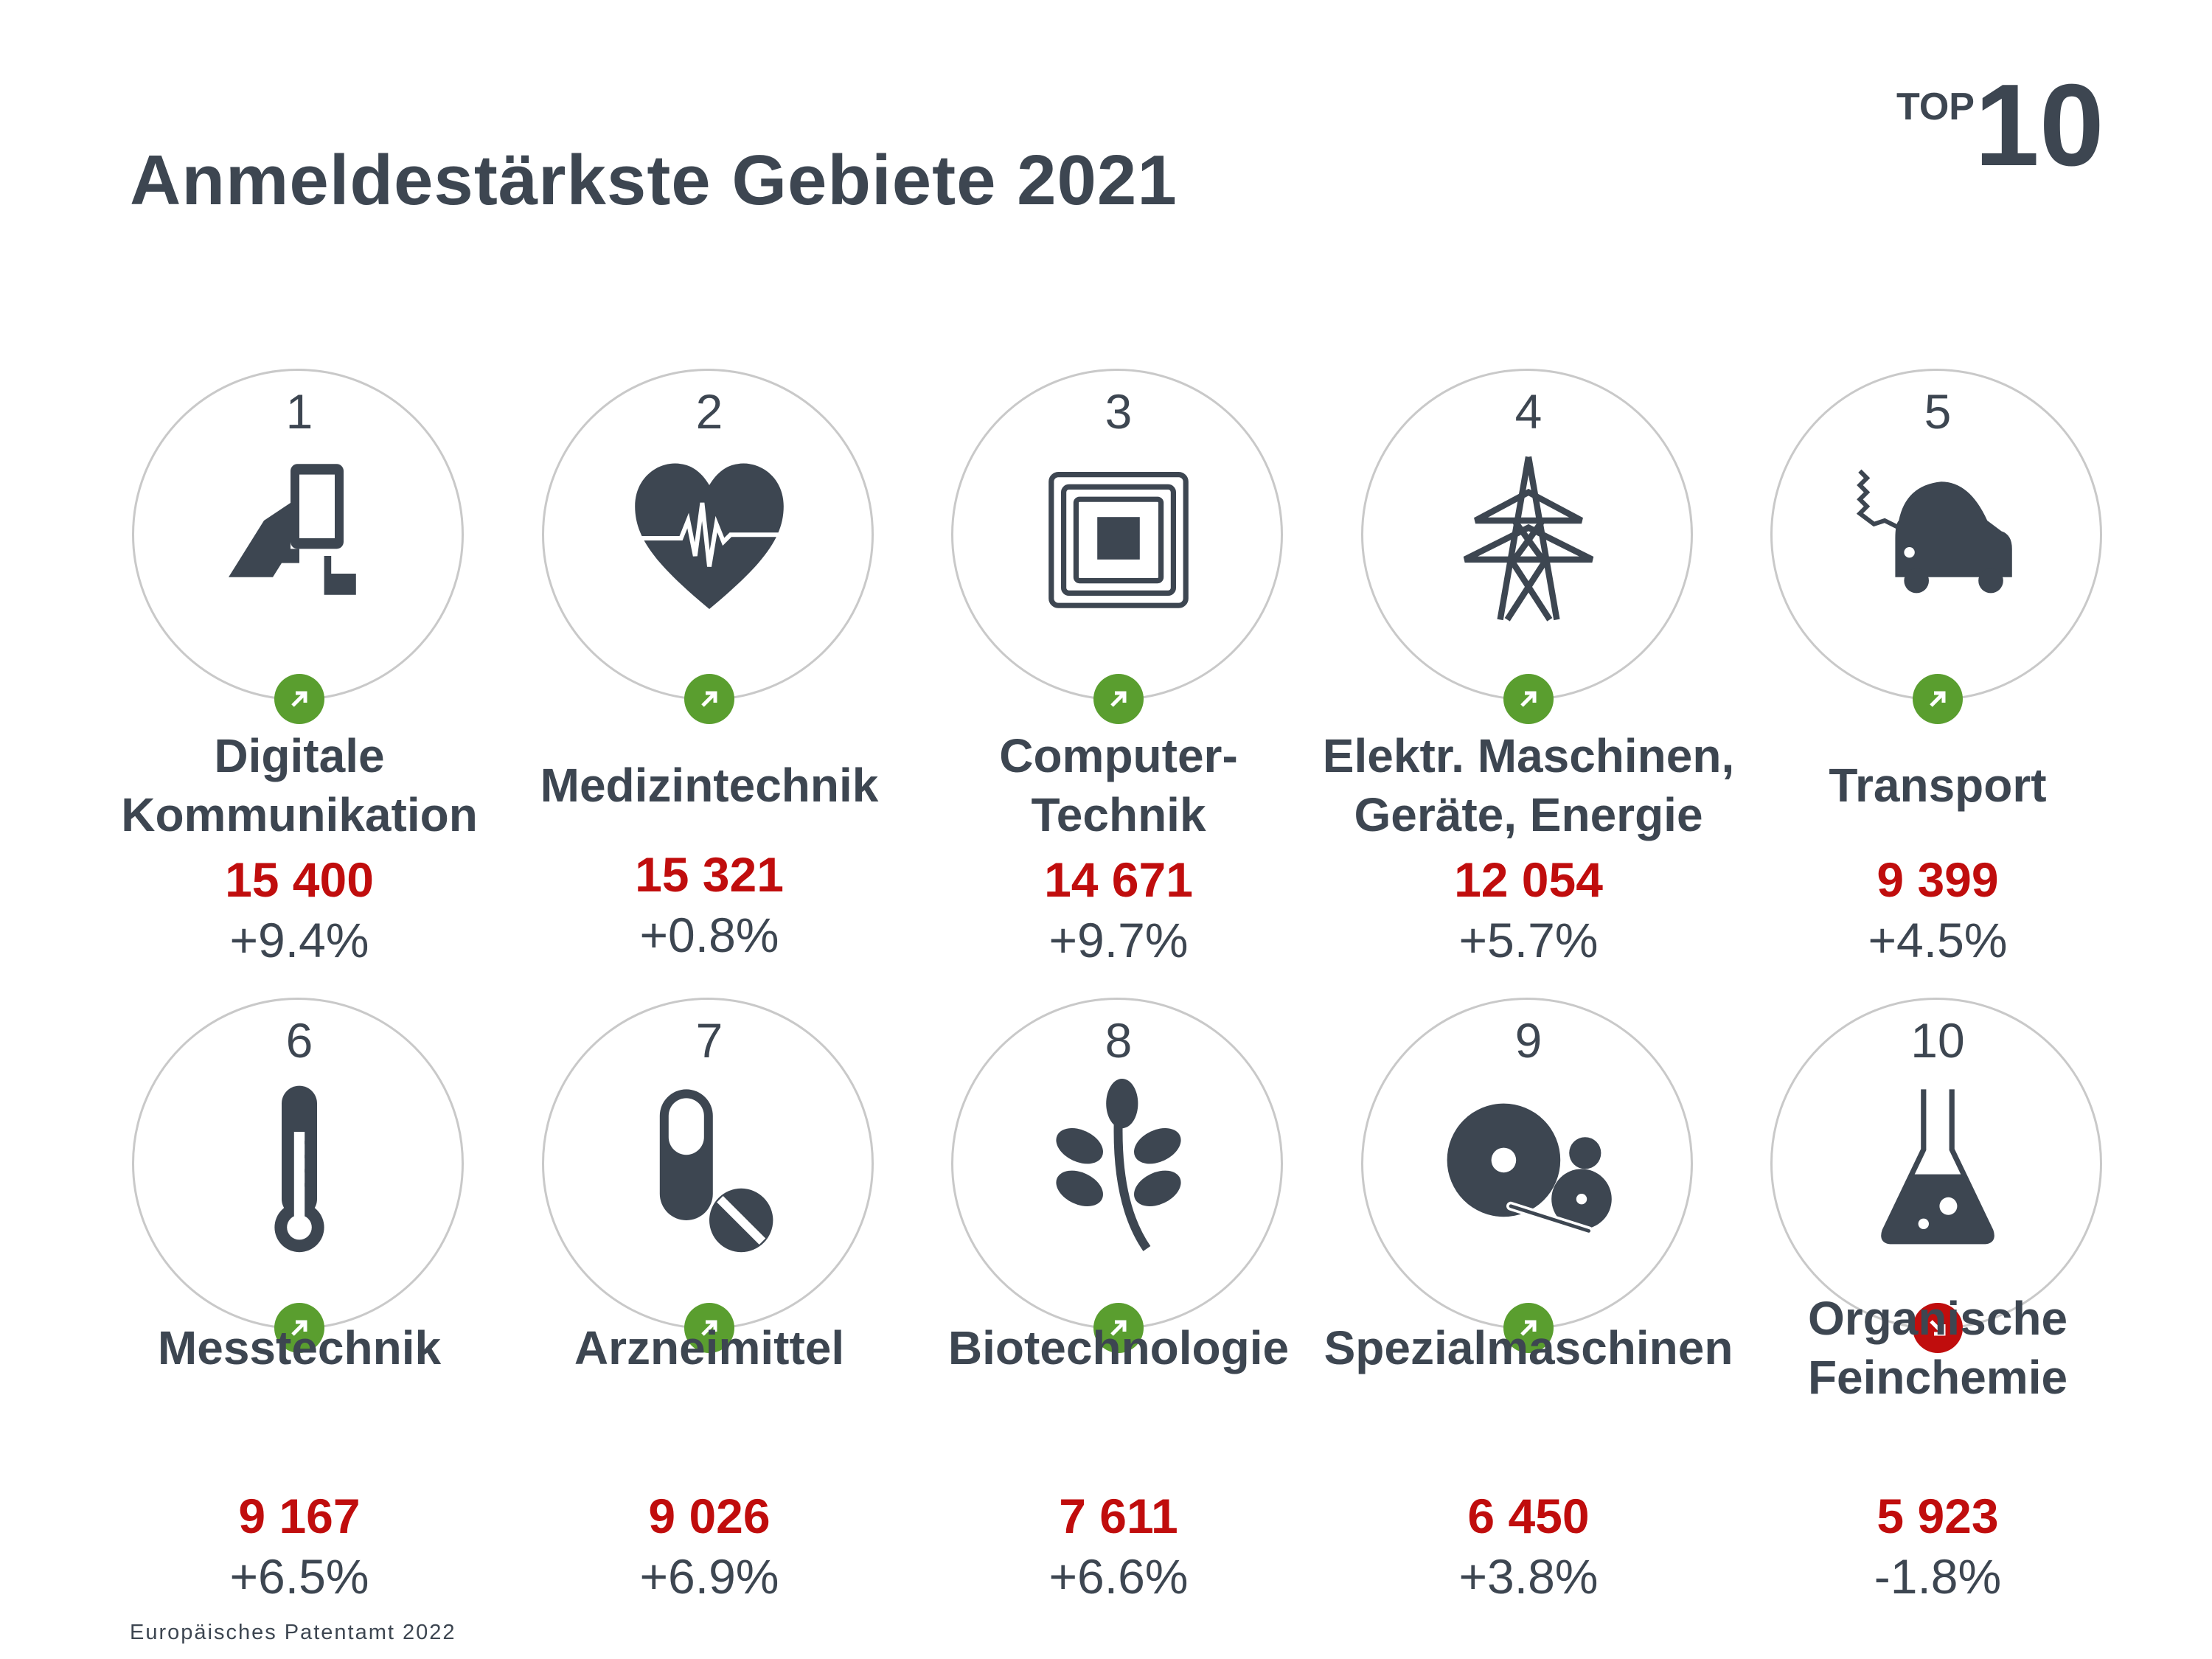 Image resolution: width=2212 pixels, height=1659 pixels. Describe the element at coordinates (709, 874) in the screenshot. I see `application-count: 15 321` at that location.